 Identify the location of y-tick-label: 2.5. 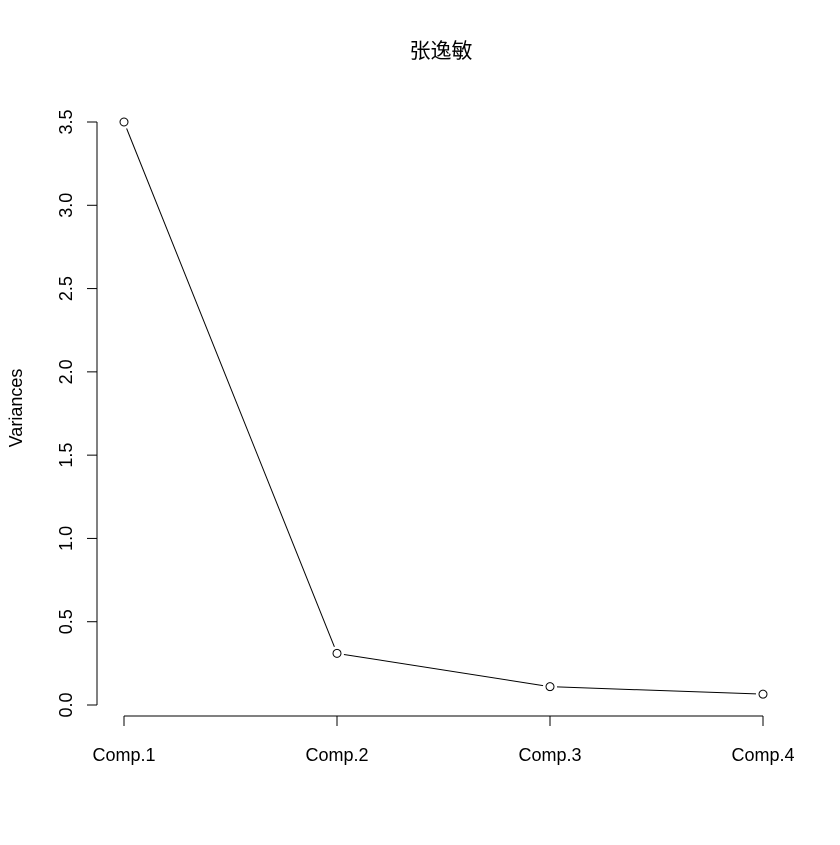
(66, 288).